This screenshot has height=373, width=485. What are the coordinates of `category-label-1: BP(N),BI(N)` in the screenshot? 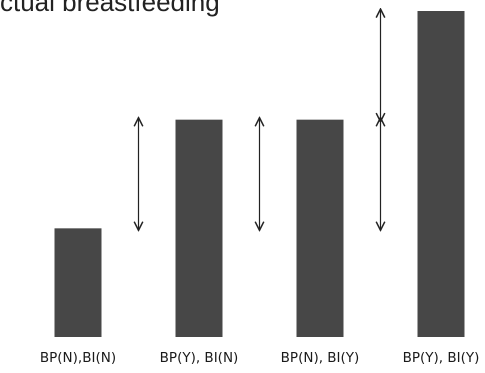 It's located at (78, 358).